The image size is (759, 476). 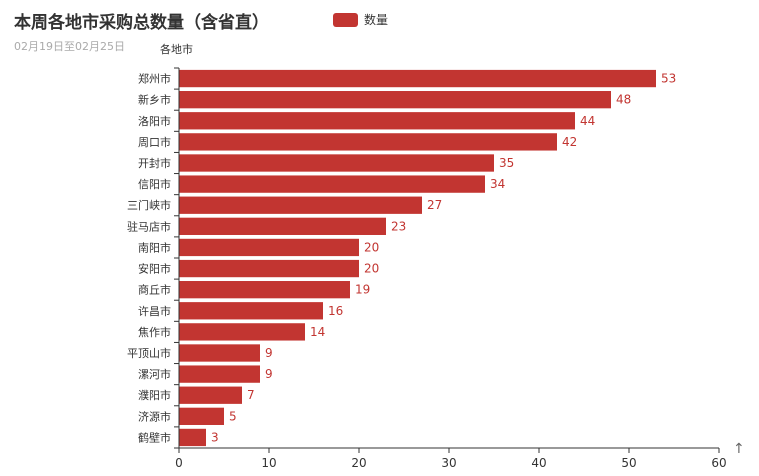 I want to click on data-label: 48, so click(x=623, y=100).